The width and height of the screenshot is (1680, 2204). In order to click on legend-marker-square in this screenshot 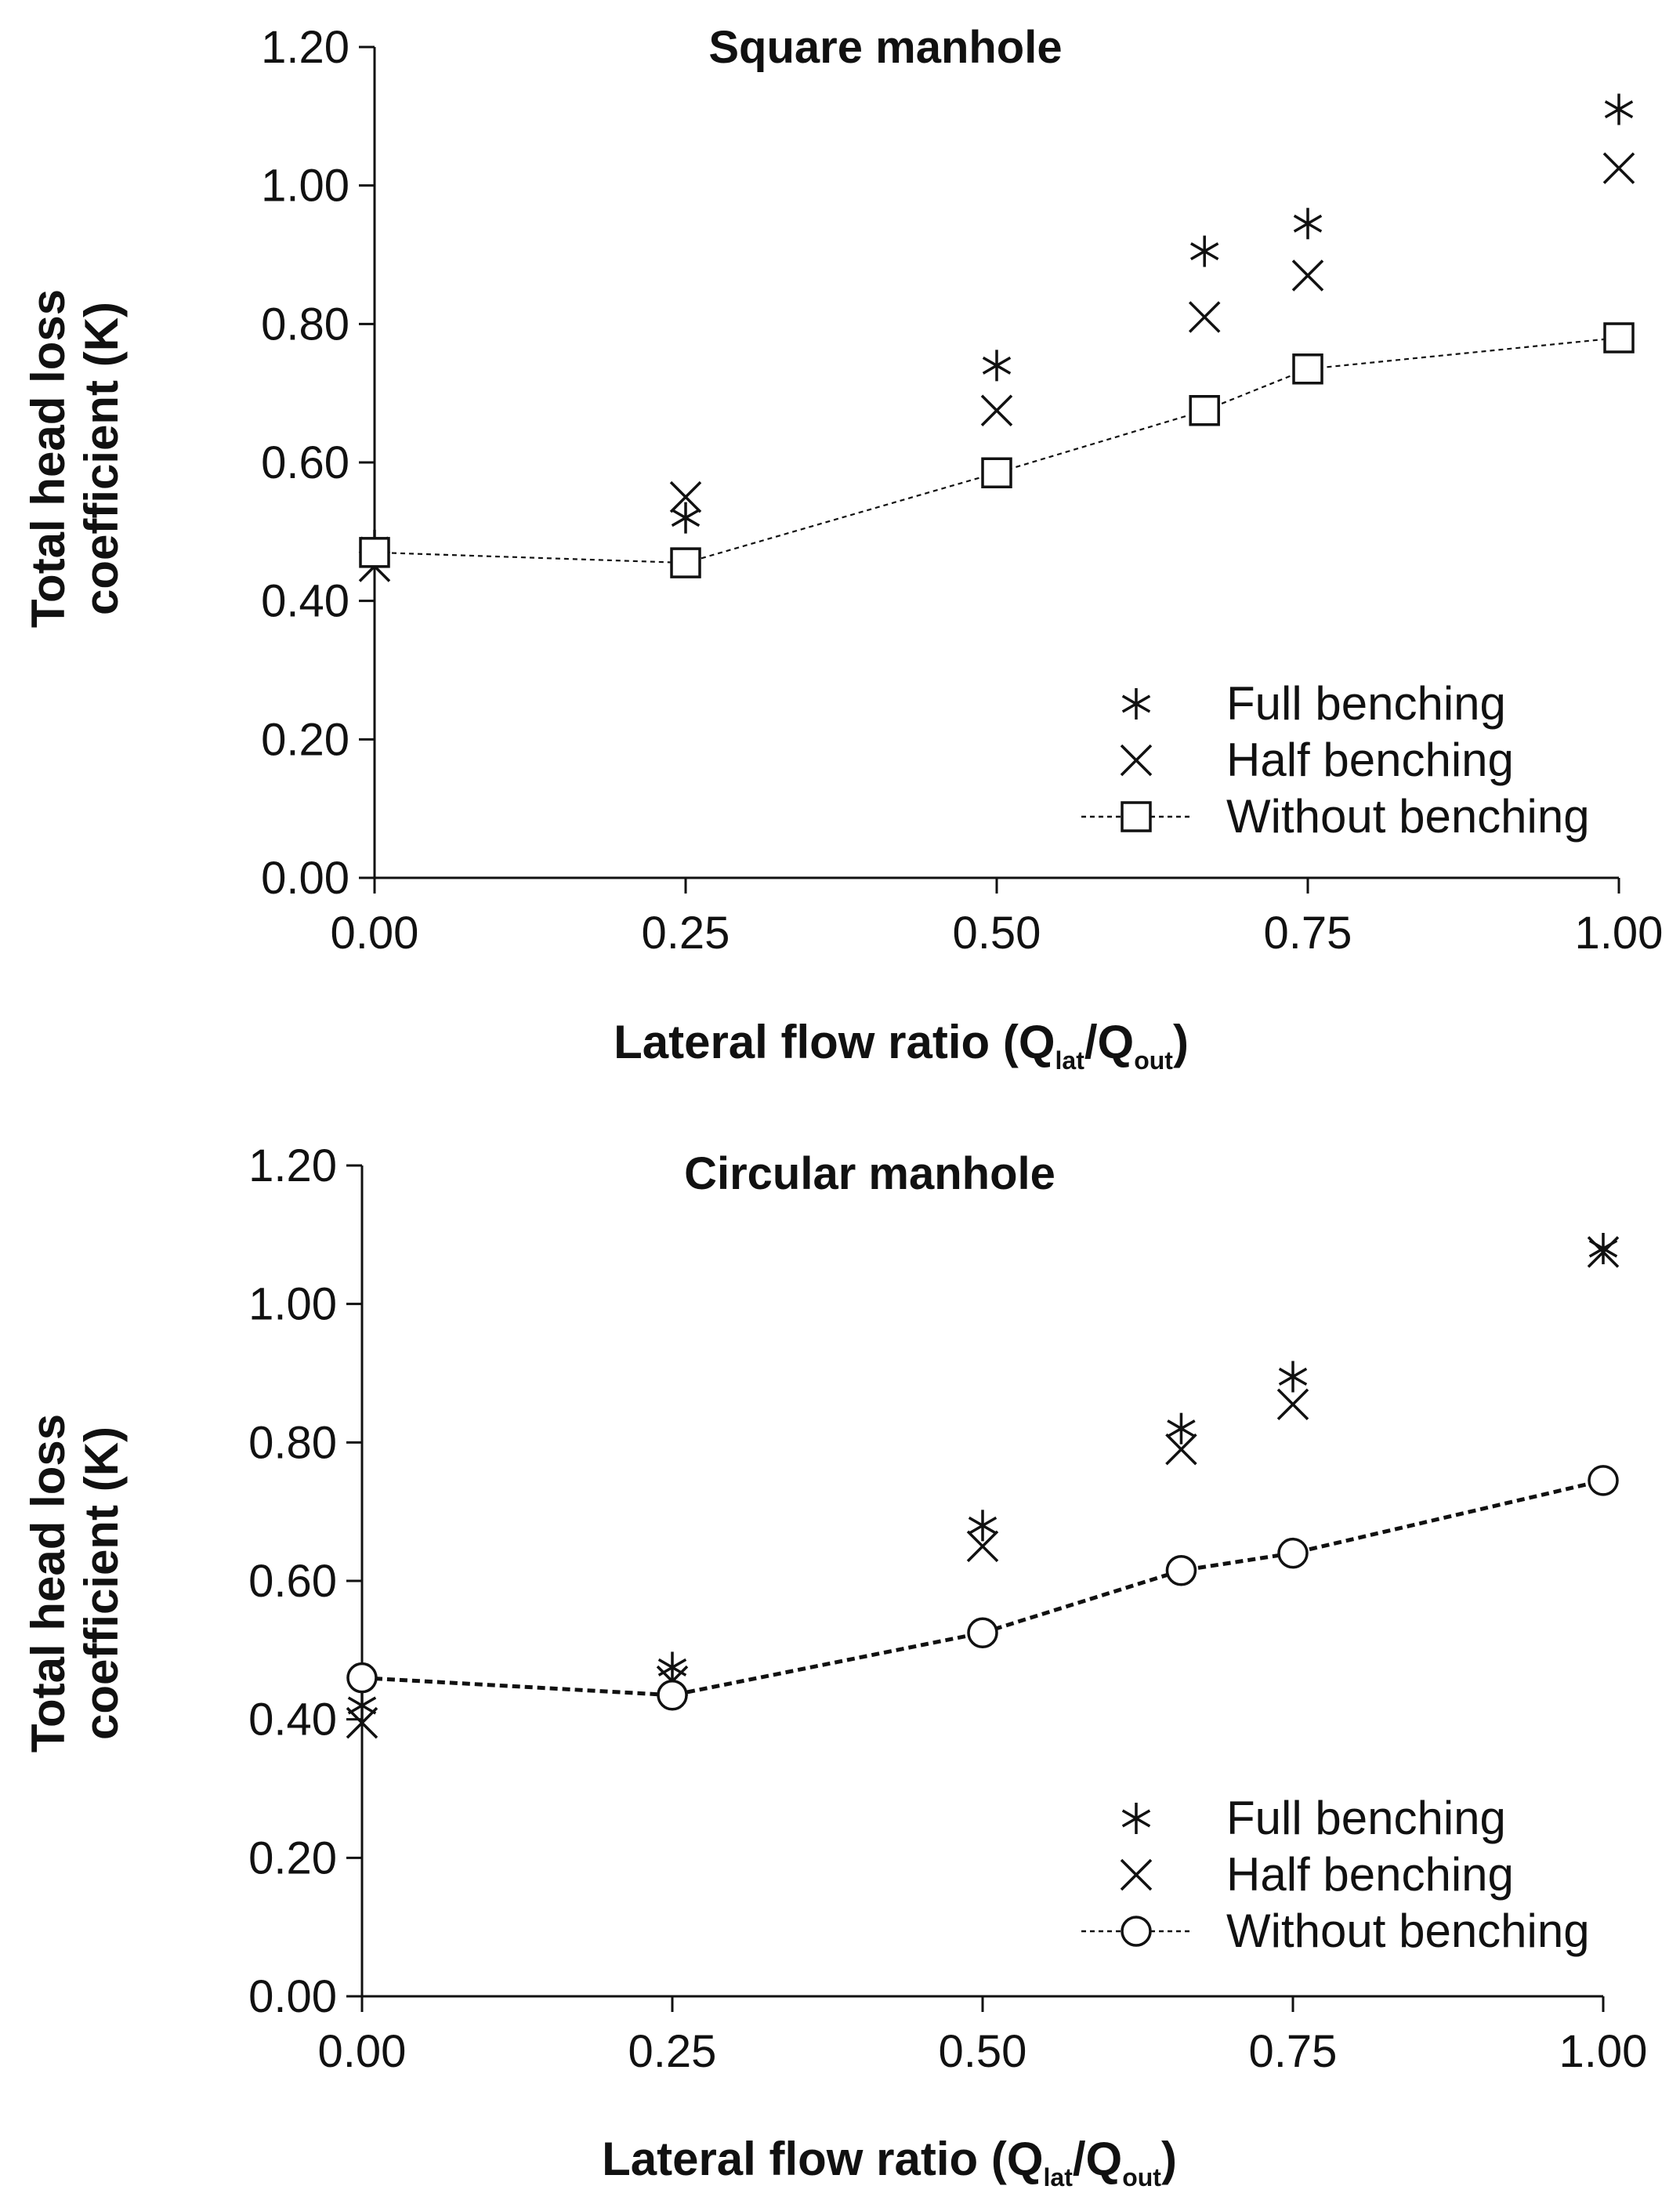, I will do `click(1136, 816)`.